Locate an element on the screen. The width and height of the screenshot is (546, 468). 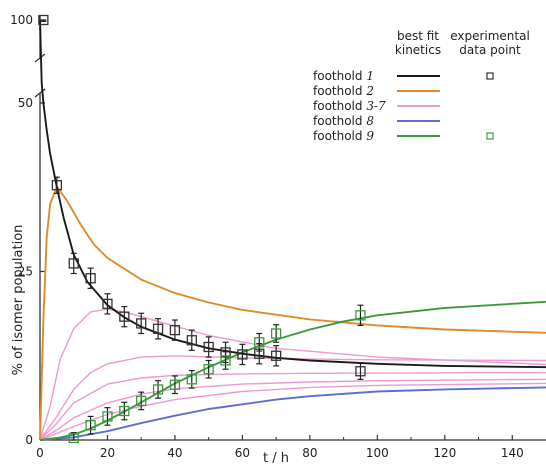
x-tick-label: 140 is located at coordinates (512, 453).